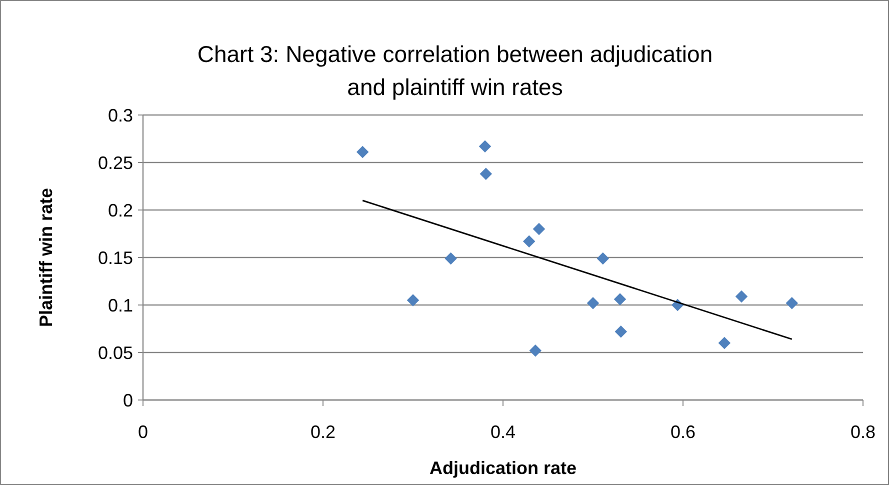  Describe the element at coordinates (503, 432) in the screenshot. I see `x-tick-label: 0.4` at that location.